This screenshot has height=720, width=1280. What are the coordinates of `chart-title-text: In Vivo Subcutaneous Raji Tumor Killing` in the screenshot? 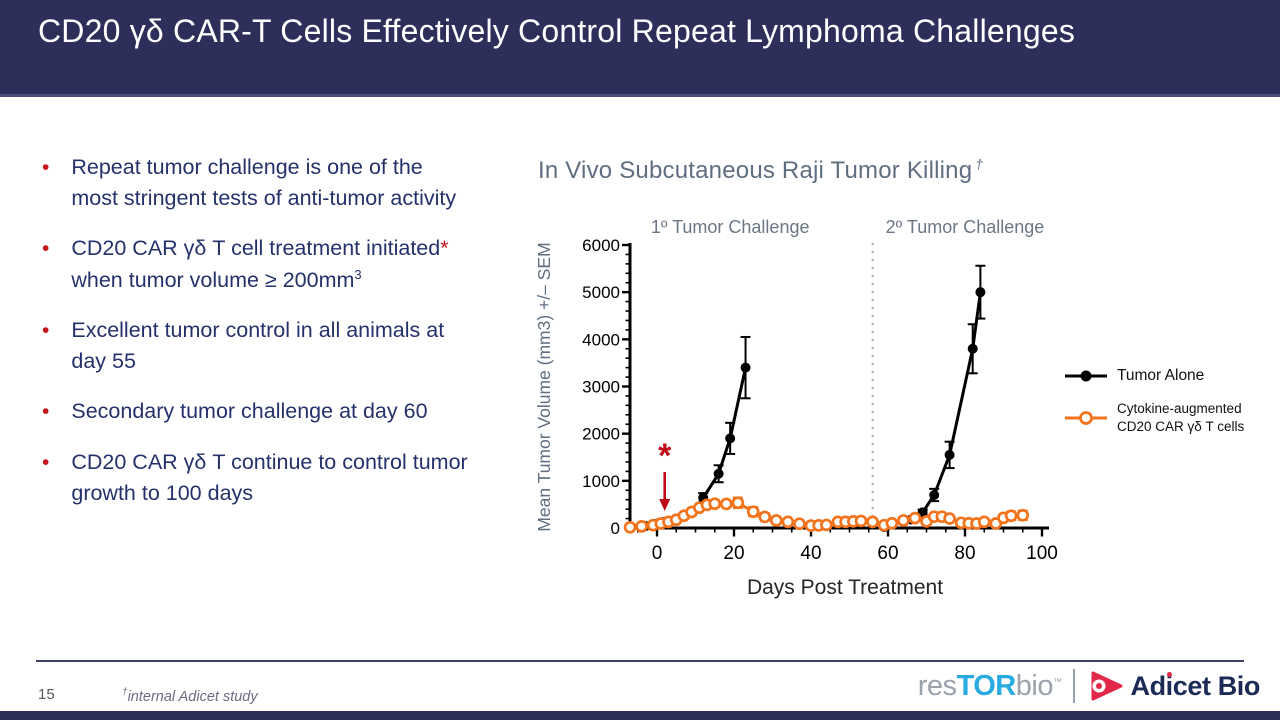 It's located at (755, 170).